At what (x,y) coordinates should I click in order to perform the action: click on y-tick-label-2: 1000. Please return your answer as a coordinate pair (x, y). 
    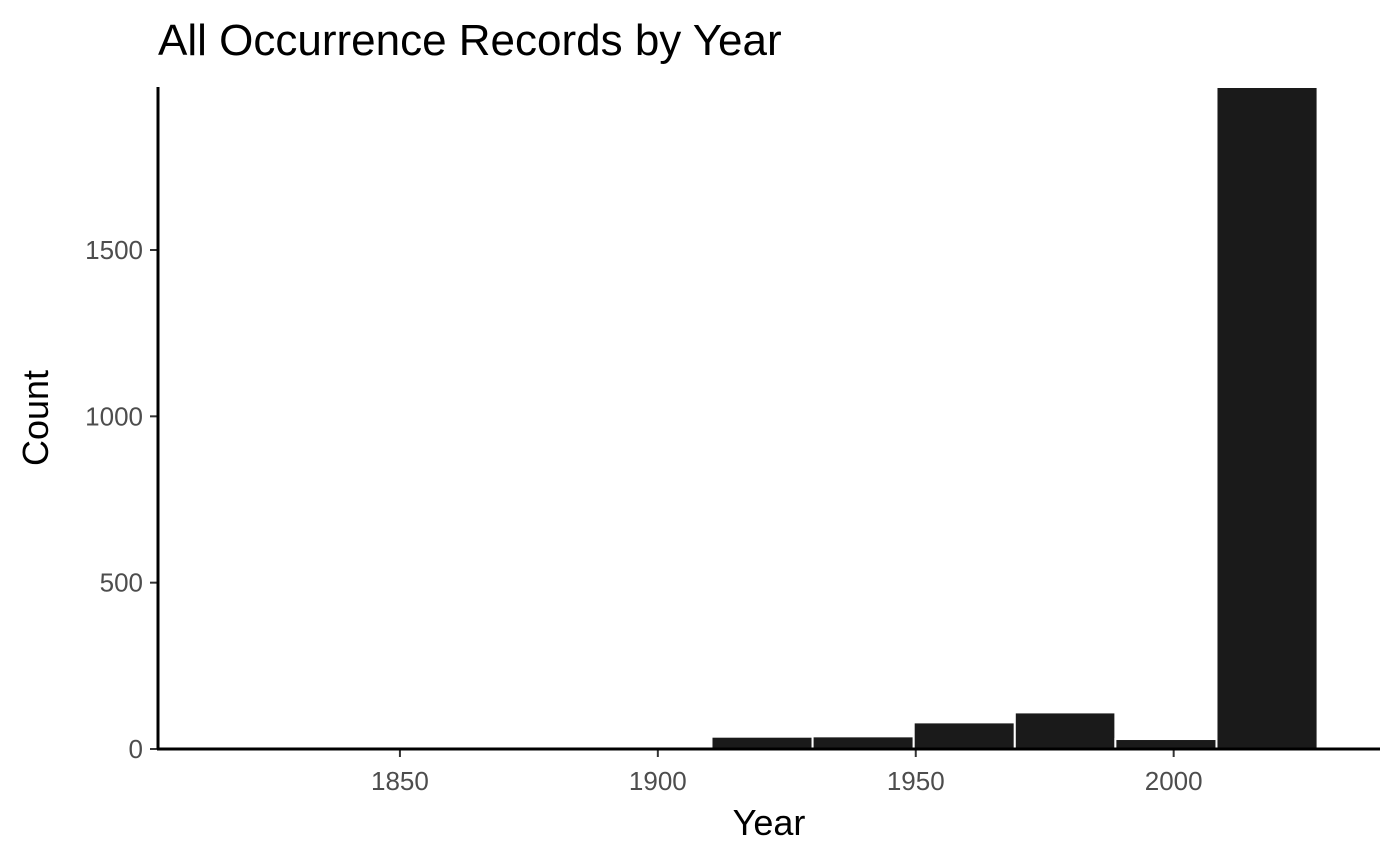
    Looking at the image, I should click on (114, 416).